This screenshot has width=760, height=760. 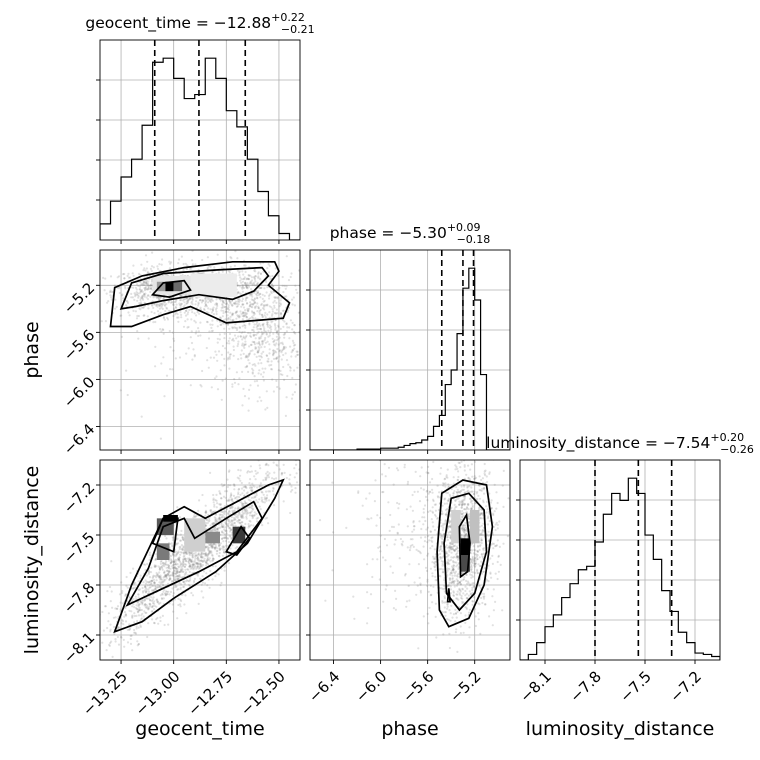 What do you see at coordinates (408, 559) in the screenshot?
I see `density-panel-phase-luminosity_distance` at bounding box center [408, 559].